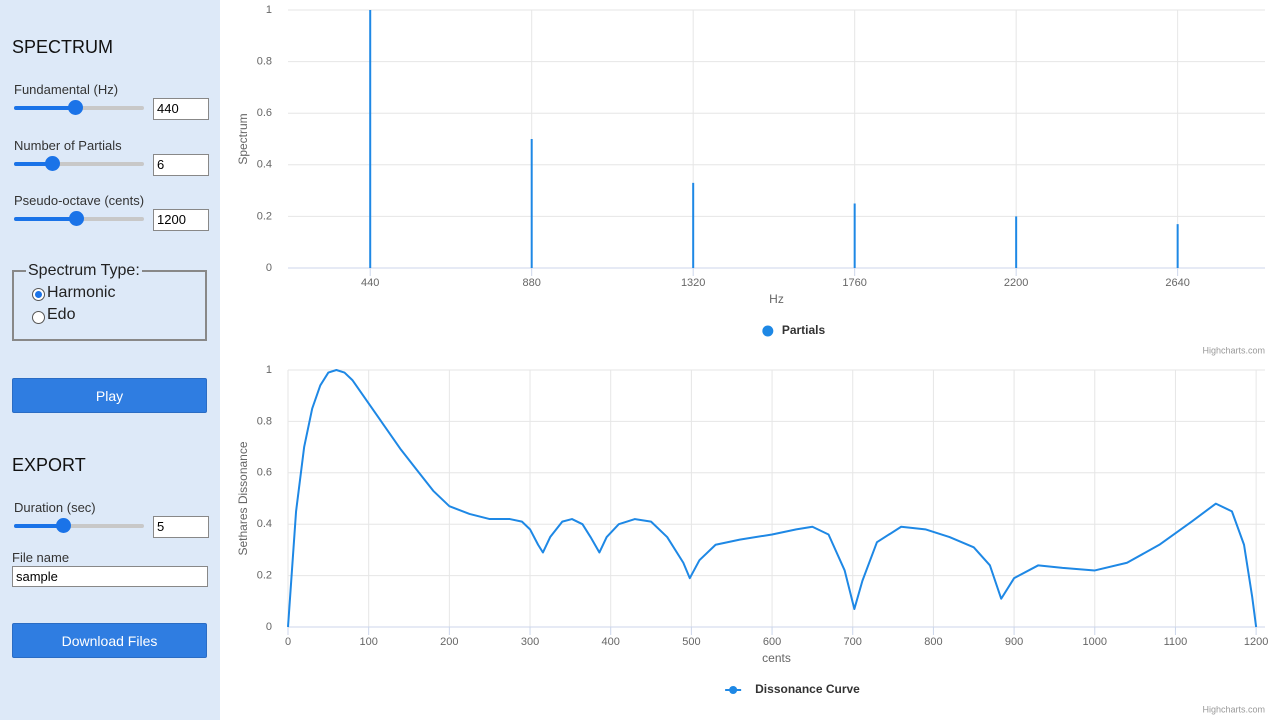  What do you see at coordinates (110, 576) in the screenshot?
I see `text-input: sample` at bounding box center [110, 576].